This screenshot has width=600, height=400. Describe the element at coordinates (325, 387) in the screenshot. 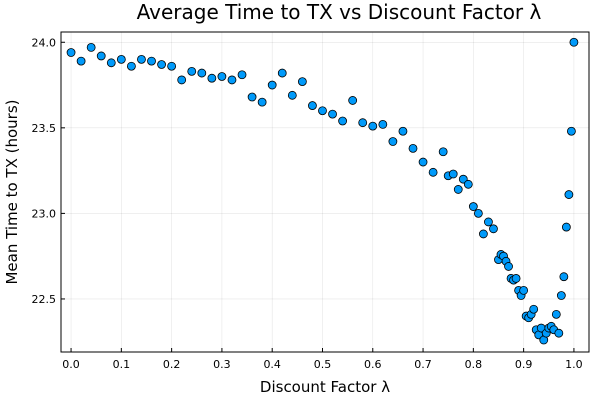

I see `x-axis-label: Discount Factor λ` at that location.